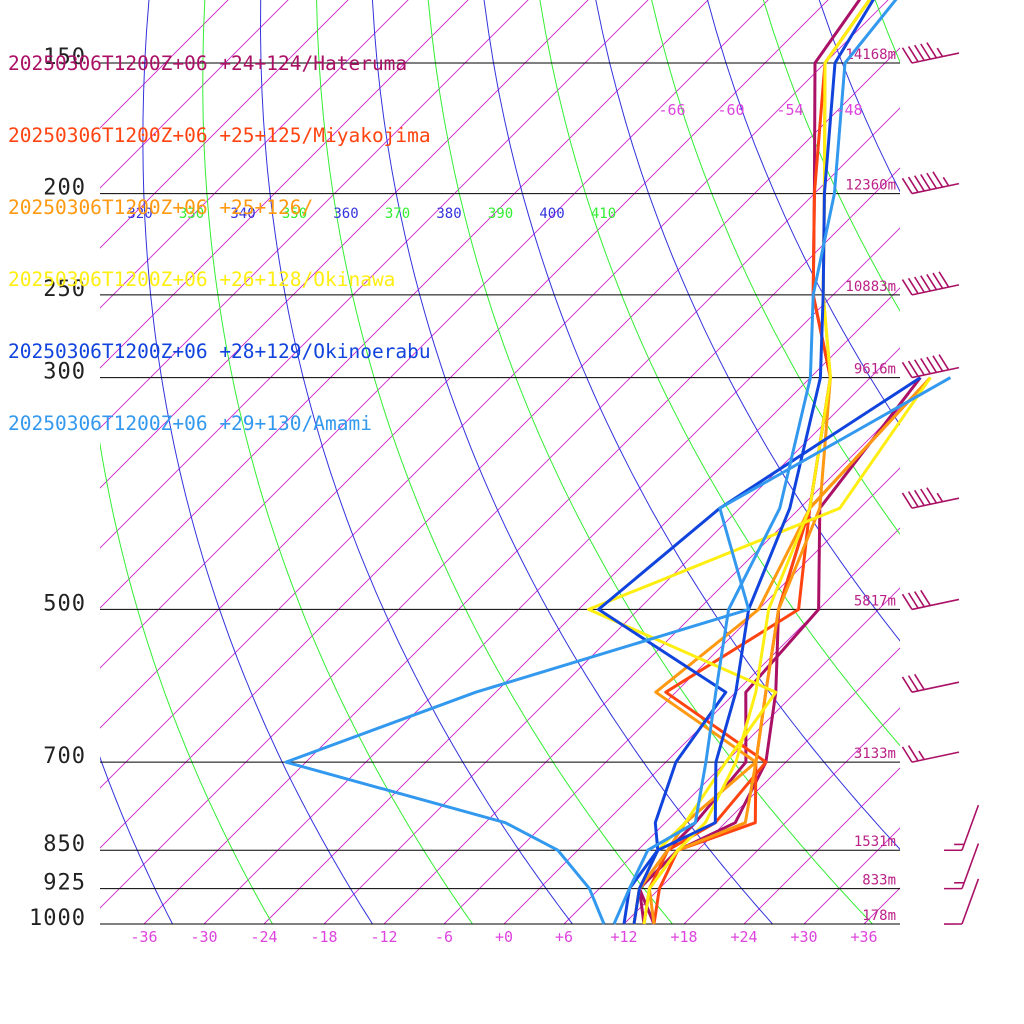 This screenshot has width=1024, height=1024. I want to click on height-label: 14168m, so click(870, 55).